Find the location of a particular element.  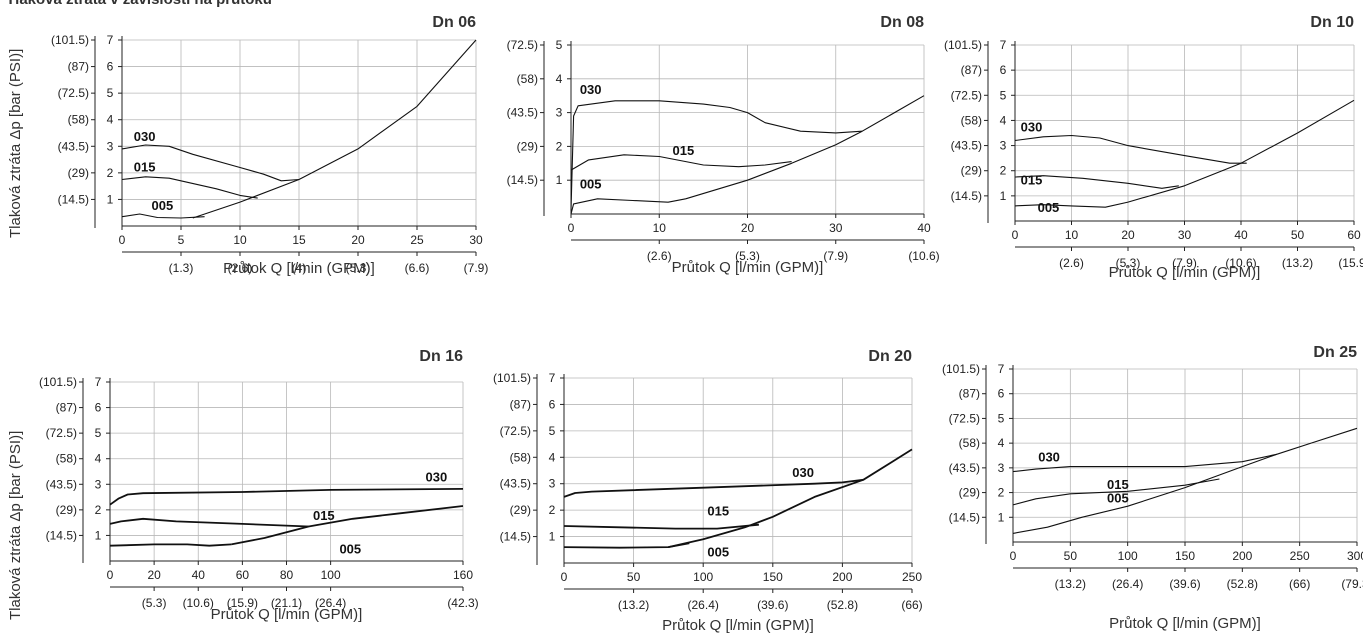

x-tick-label: 80 is located at coordinates (287, 575).